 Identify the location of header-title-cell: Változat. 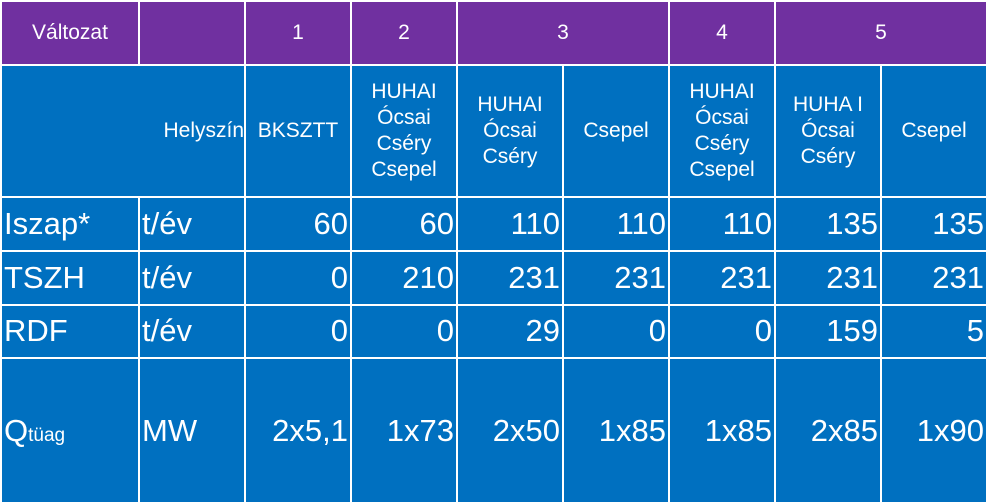
(70, 33).